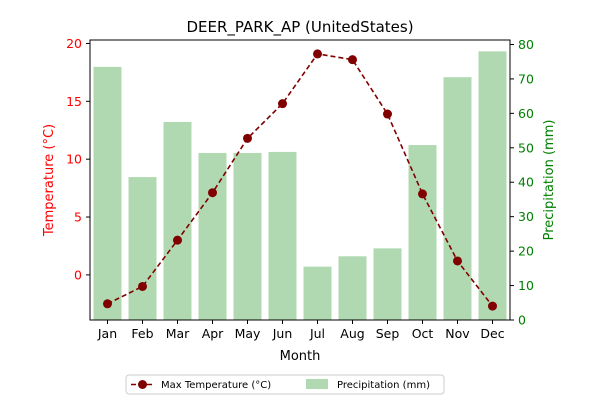 The width and height of the screenshot is (600, 404). Describe the element at coordinates (317, 384) in the screenshot. I see `legend-bar-swatch` at that location.